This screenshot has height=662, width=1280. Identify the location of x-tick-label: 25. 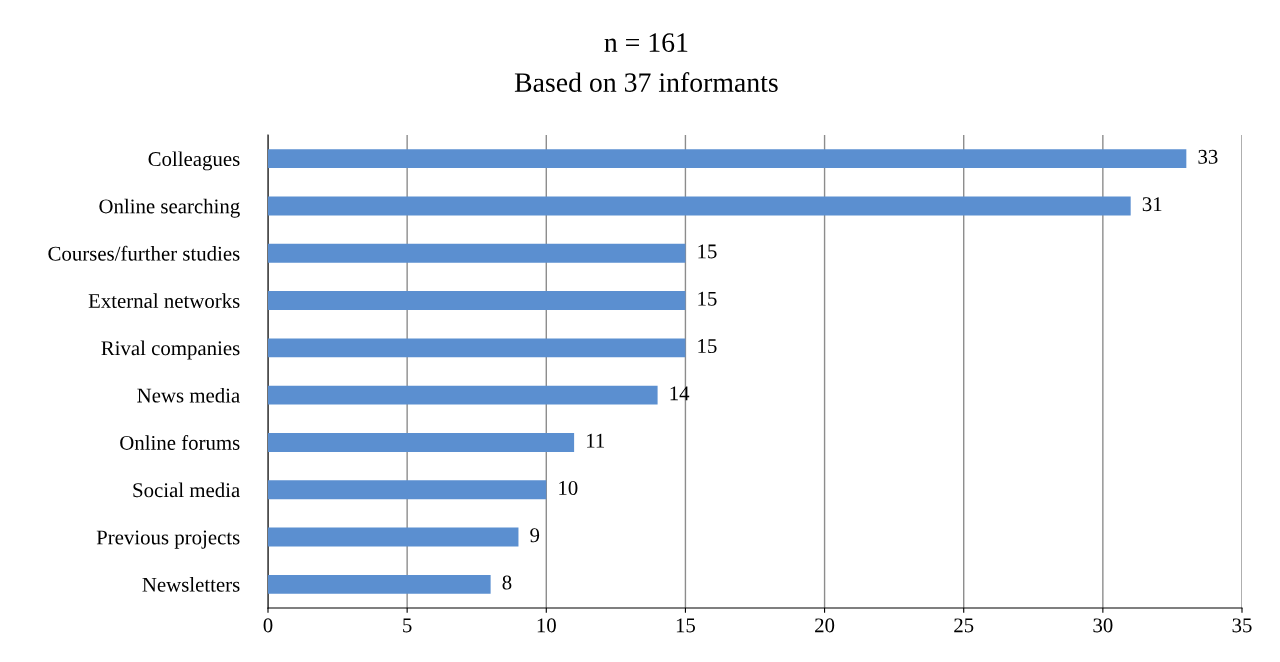
(964, 625).